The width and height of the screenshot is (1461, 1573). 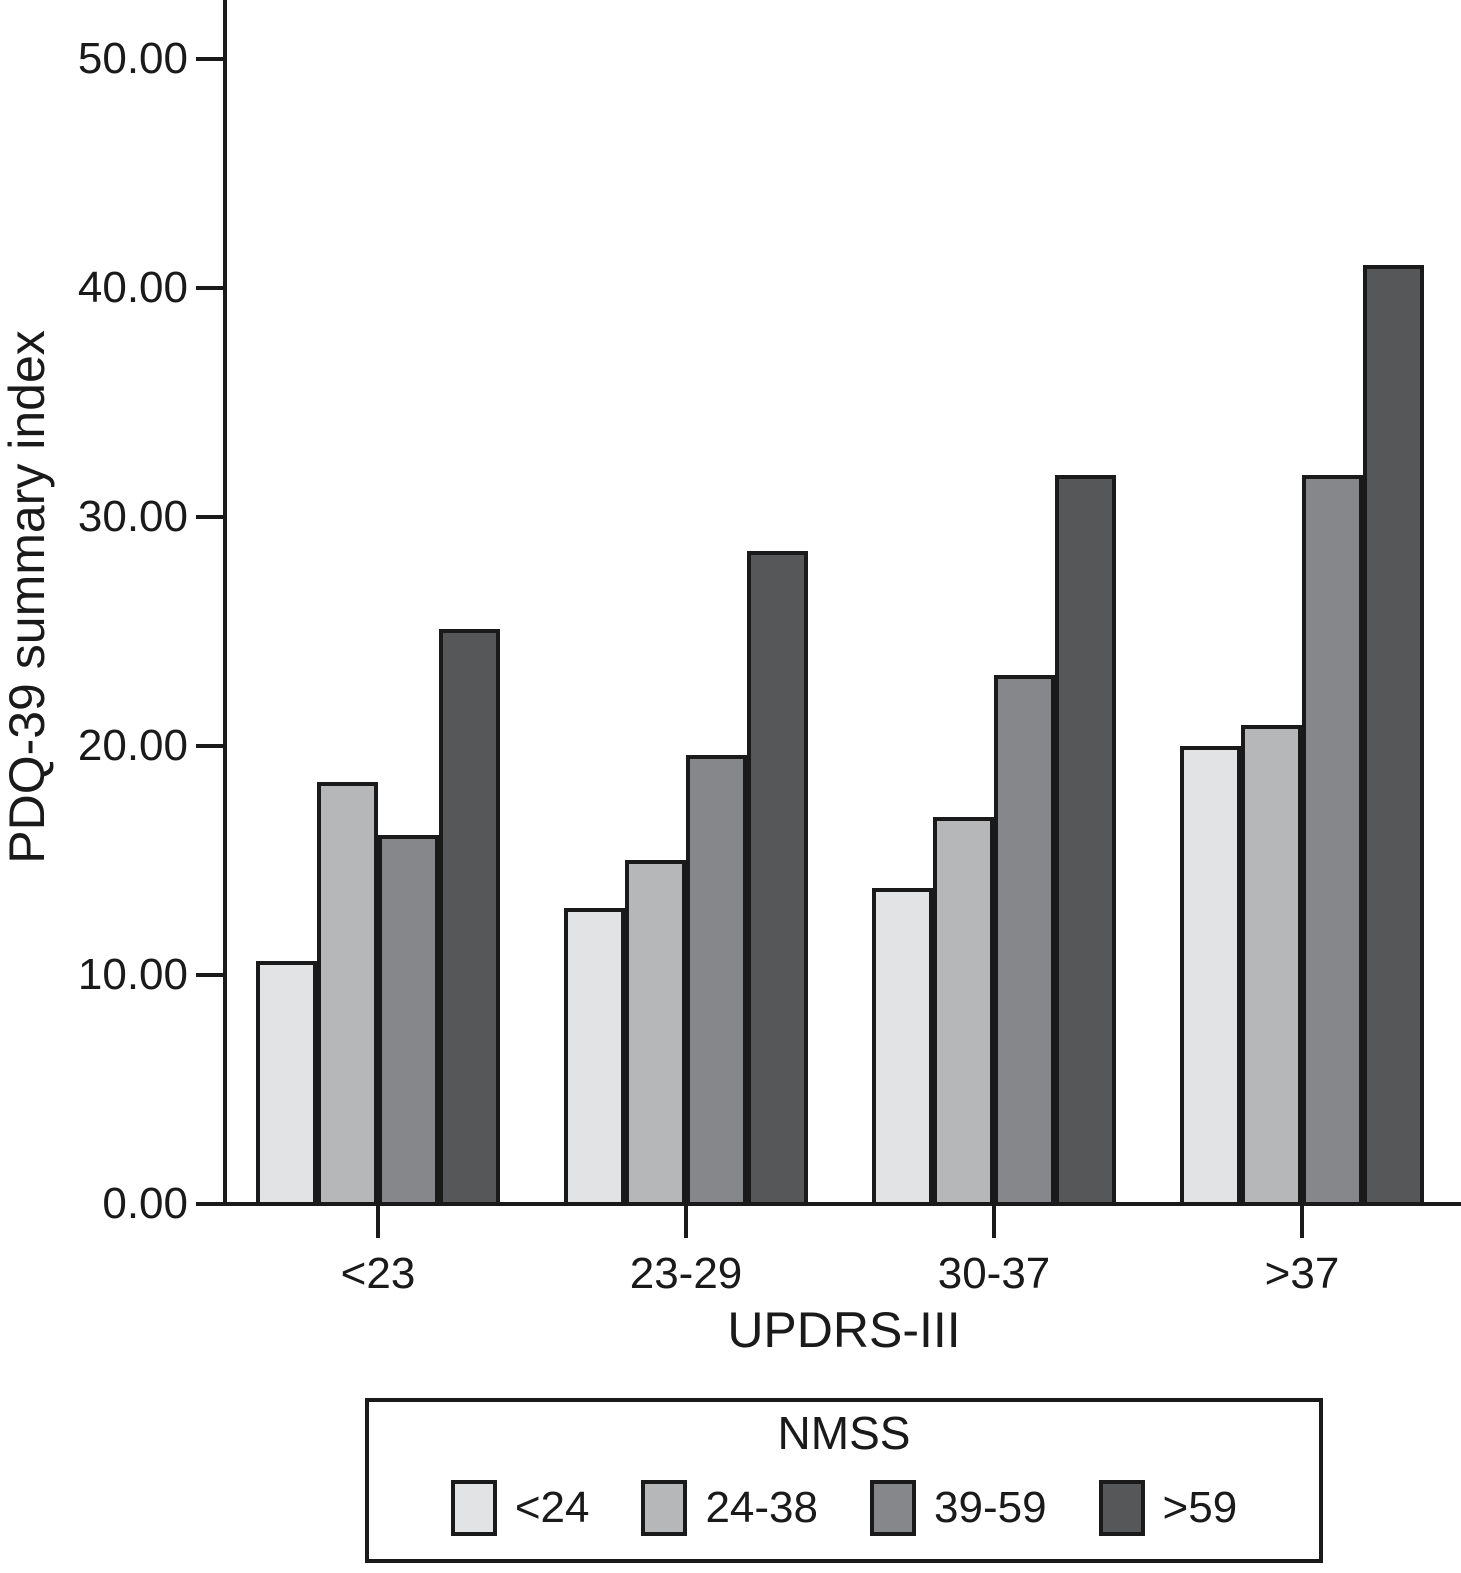 I want to click on y-tick-label: 30.00, so click(x=132, y=516).